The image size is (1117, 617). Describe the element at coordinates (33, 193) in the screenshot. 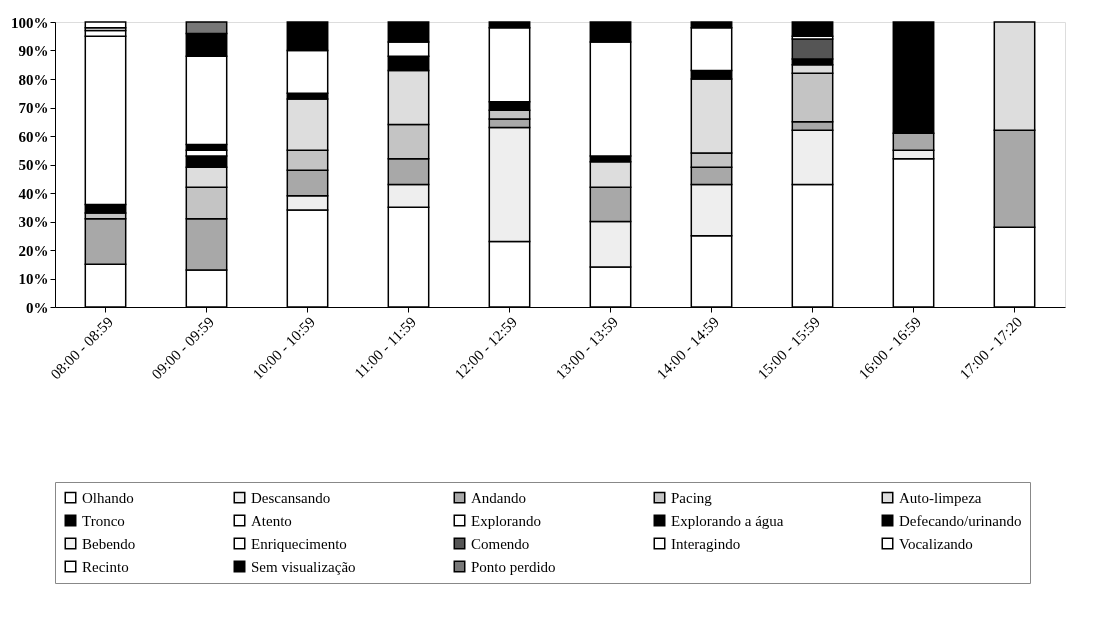

I see `y-tick-label: 40%` at that location.